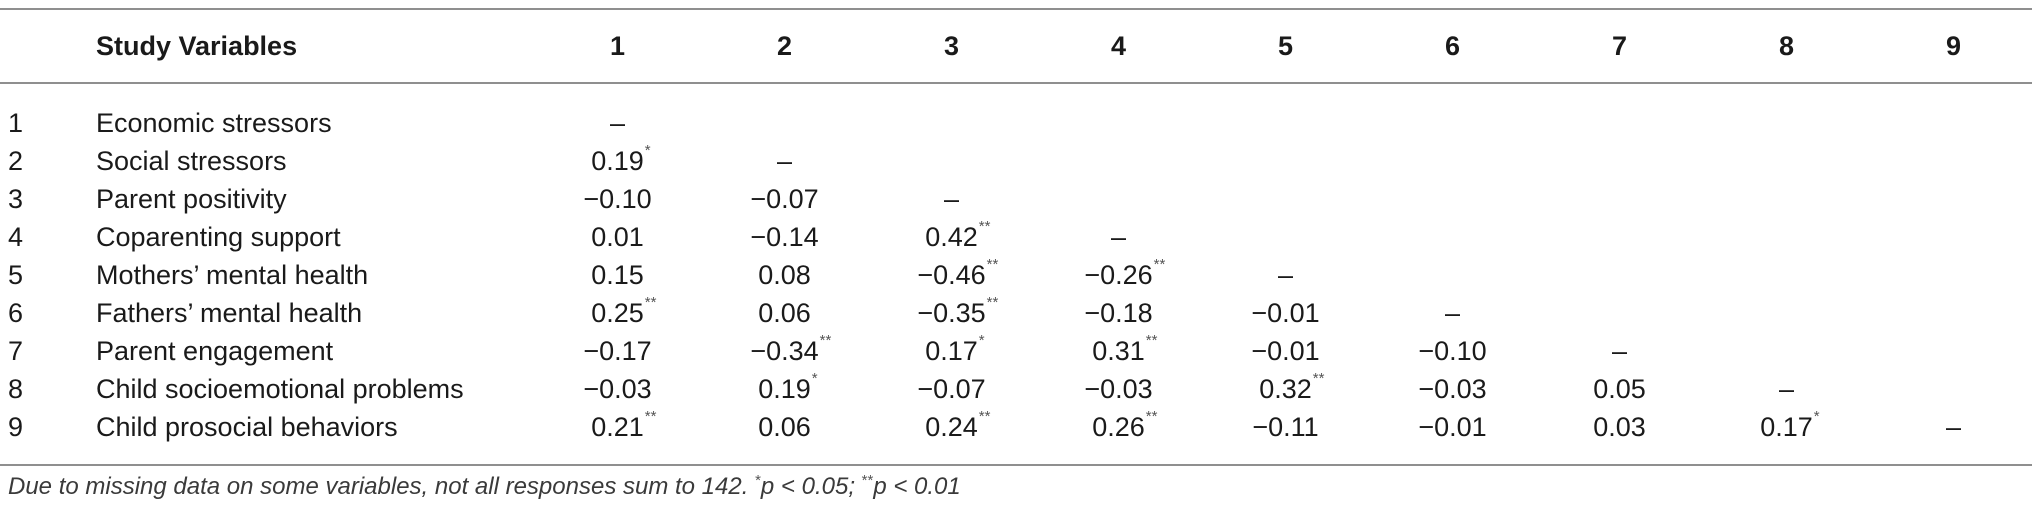  I want to click on cell-content: −0.46 **, so click(957, 273).